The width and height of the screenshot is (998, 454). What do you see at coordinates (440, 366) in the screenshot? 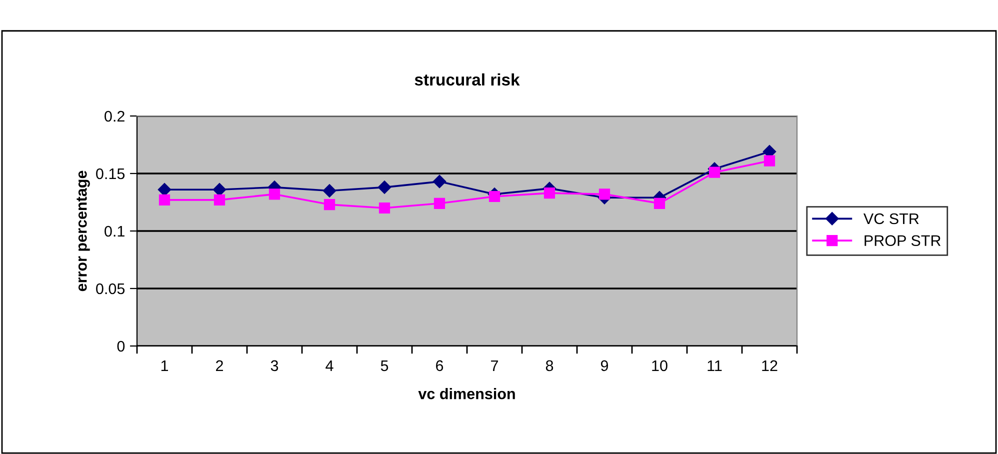
I see `x-tick-label: 6` at bounding box center [440, 366].